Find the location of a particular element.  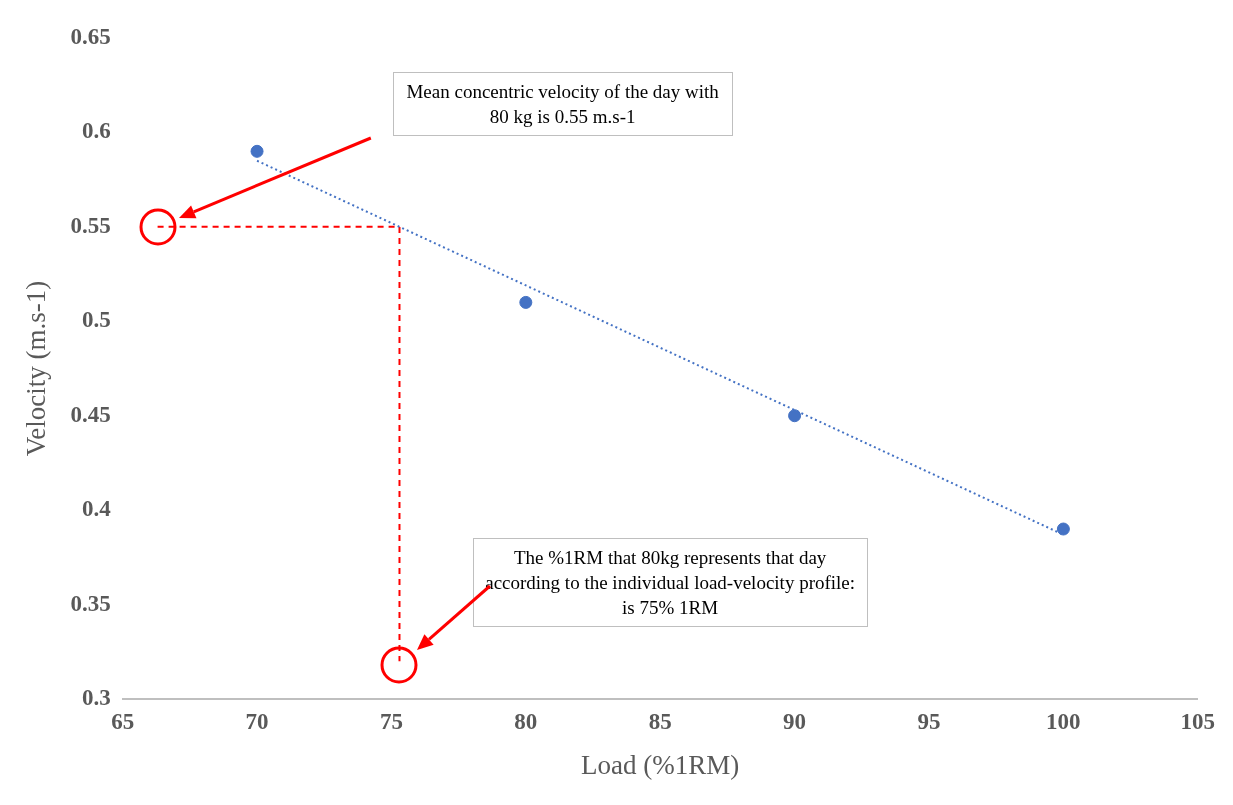

y-tick-label: 0.5 is located at coordinates (96, 320).